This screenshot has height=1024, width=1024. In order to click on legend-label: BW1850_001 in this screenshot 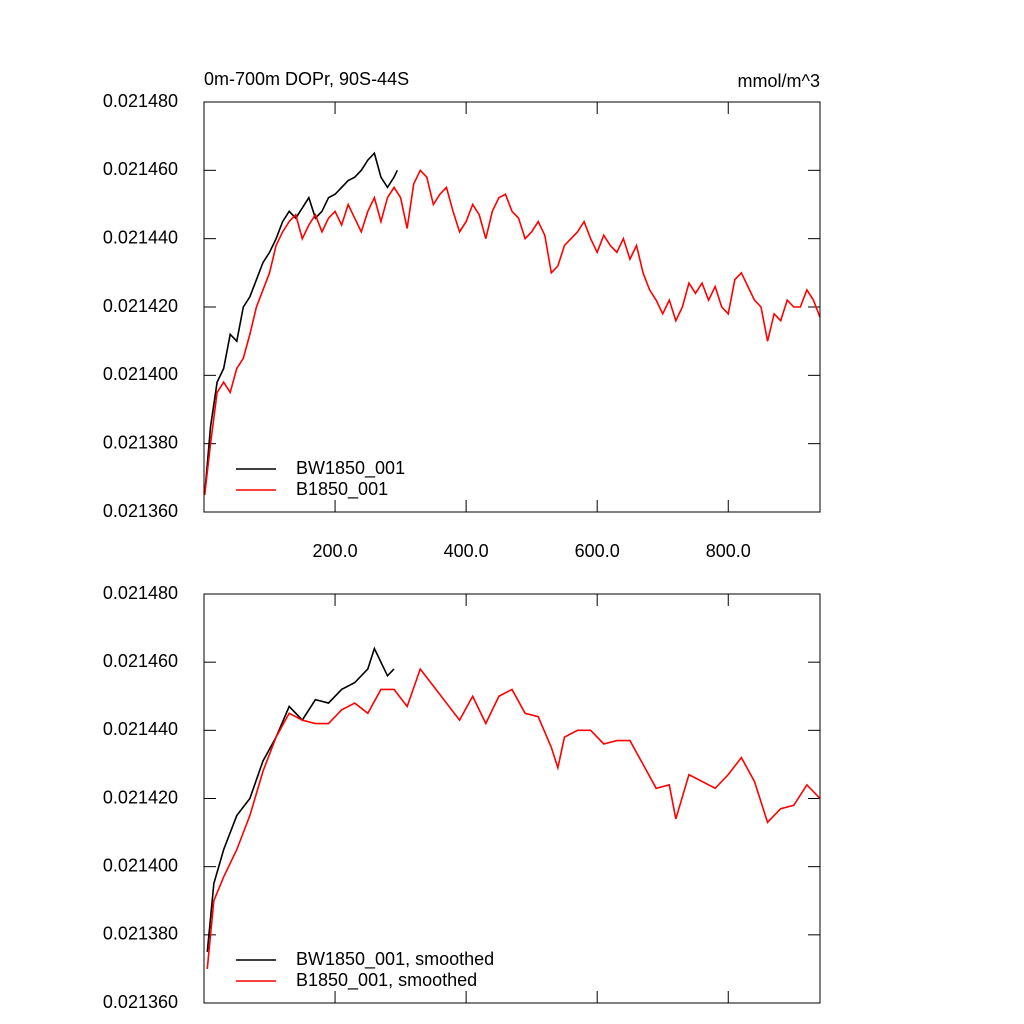, I will do `click(350, 468)`.